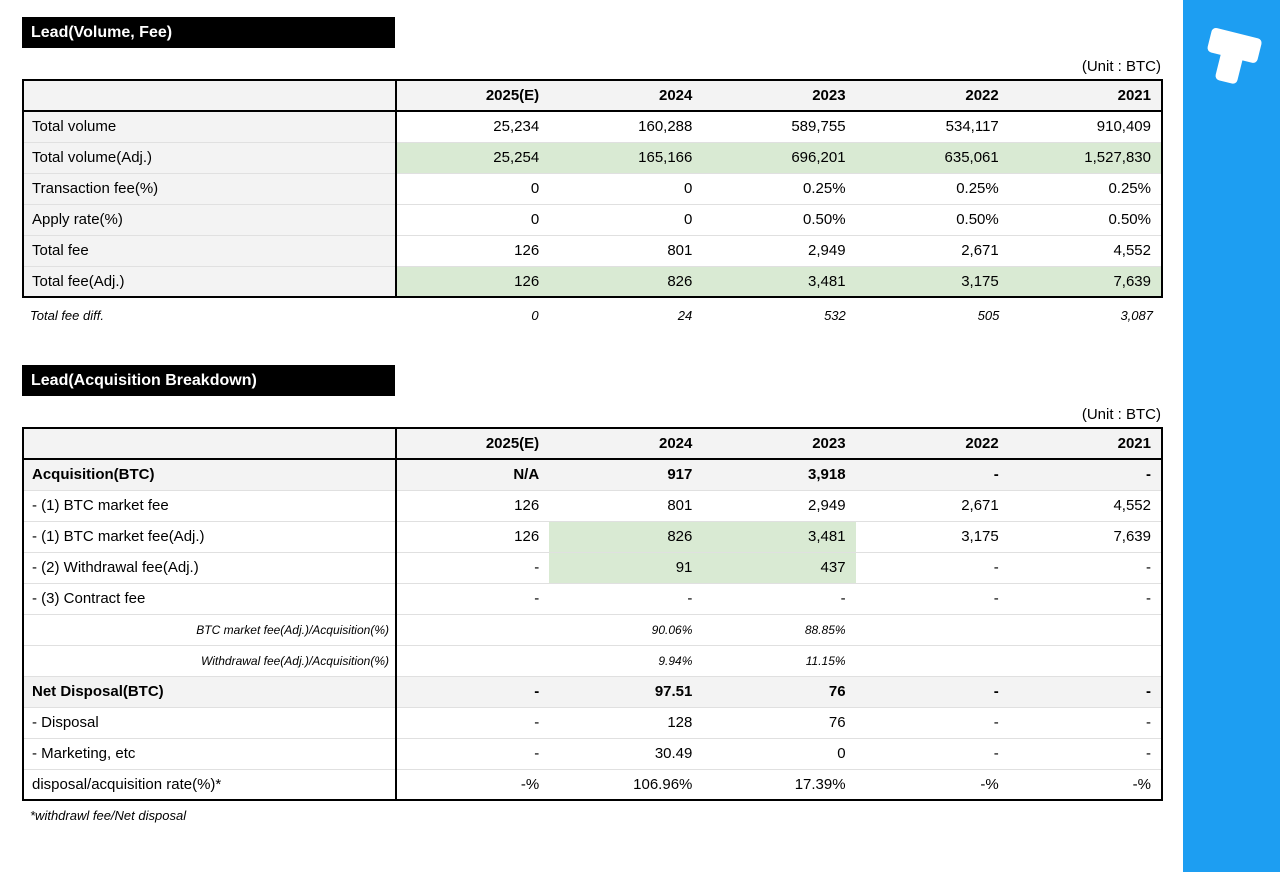 This screenshot has height=872, width=1280. I want to click on row-label: Acquisition(BTC), so click(210, 474).